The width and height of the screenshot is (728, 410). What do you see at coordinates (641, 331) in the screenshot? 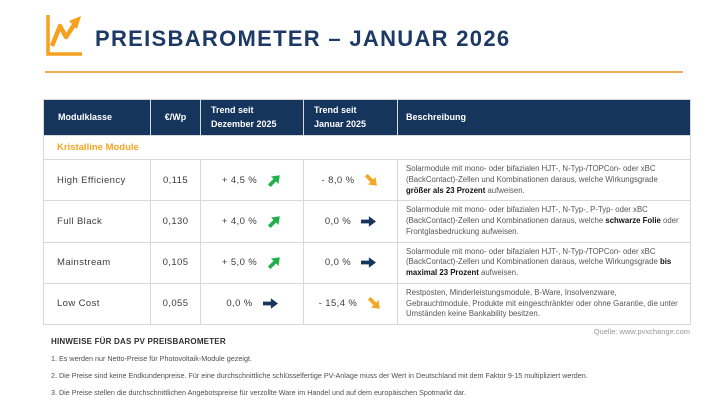
I see `source-note: Quelle: www.pvxchange.com` at bounding box center [641, 331].